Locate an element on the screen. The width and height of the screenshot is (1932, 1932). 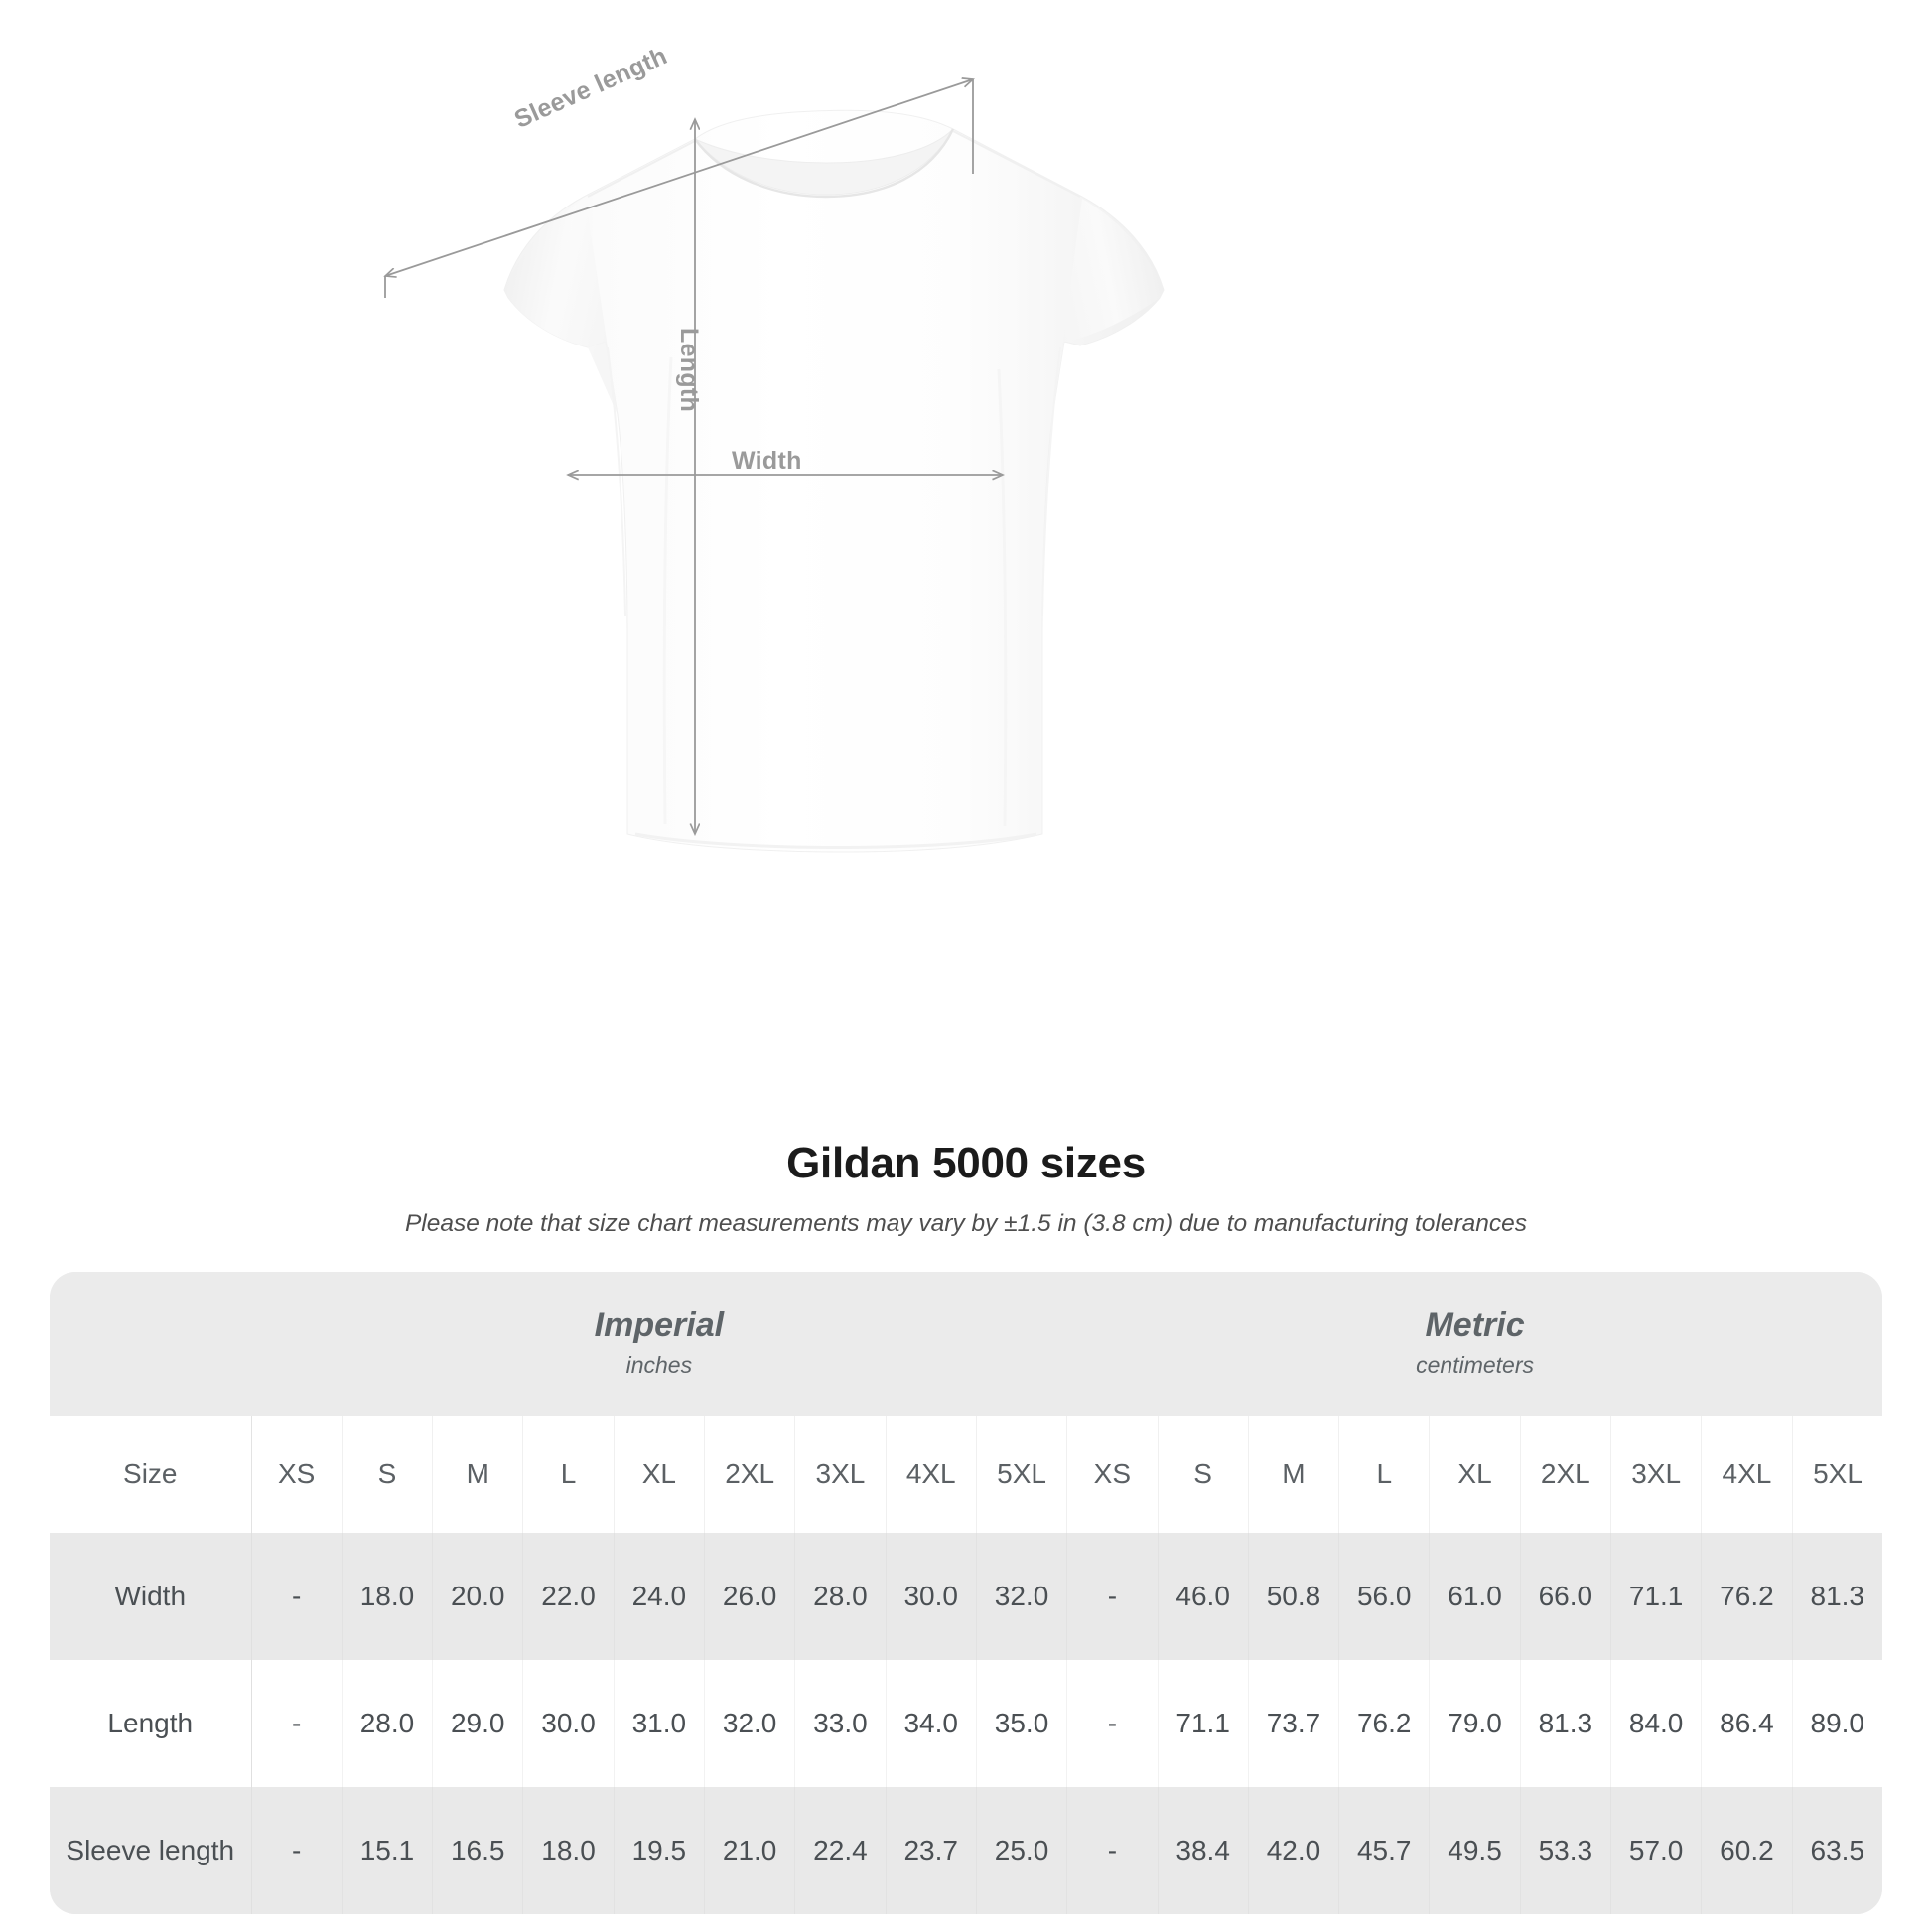
cell-length-metric-m: 73.7 is located at coordinates (1294, 1724).